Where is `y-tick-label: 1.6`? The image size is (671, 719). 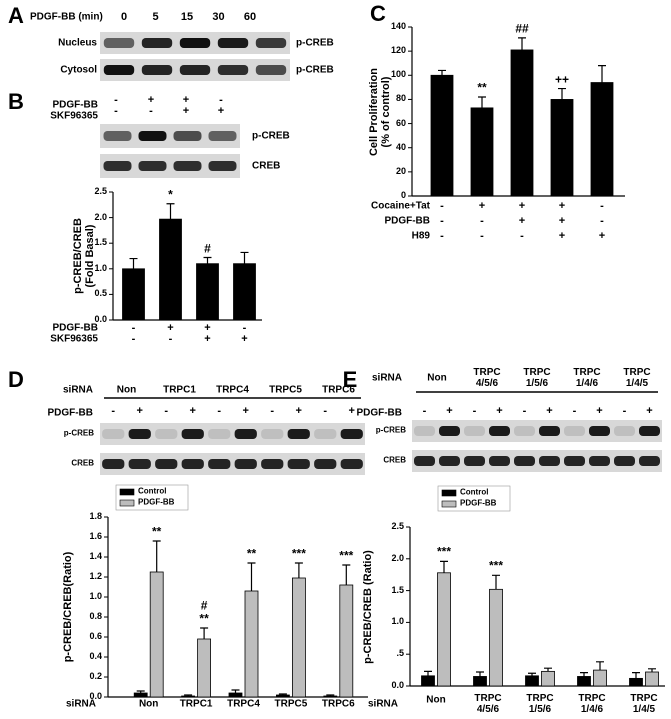 y-tick-label: 1.6 is located at coordinates (95, 536).